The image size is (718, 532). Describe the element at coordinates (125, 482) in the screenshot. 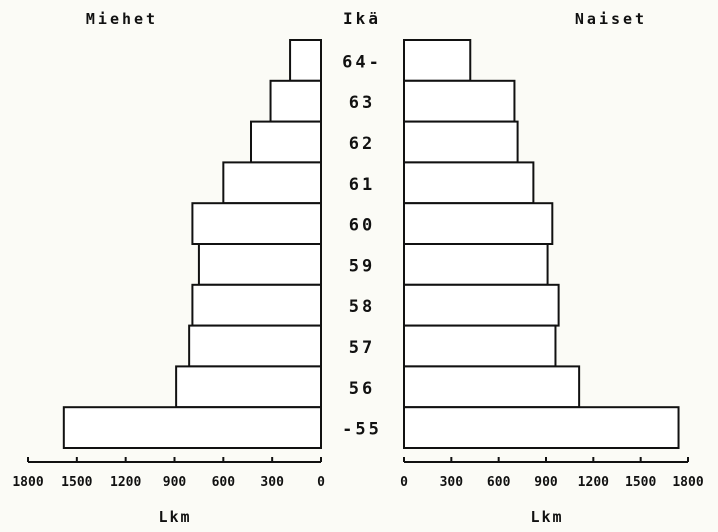

I see `left-tick-label: 1200` at that location.